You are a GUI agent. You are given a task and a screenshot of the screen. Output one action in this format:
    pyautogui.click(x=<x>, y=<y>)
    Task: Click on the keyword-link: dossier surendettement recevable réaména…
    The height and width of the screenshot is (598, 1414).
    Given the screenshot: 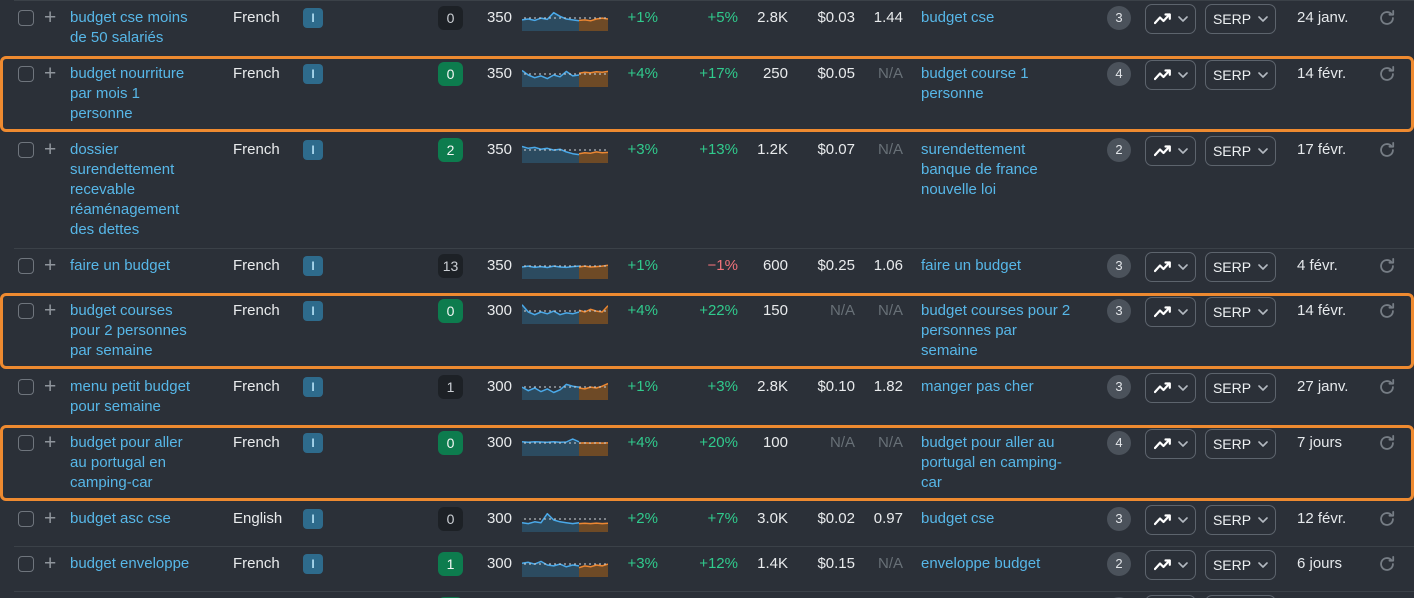 What is the action you would take?
    pyautogui.click(x=125, y=189)
    